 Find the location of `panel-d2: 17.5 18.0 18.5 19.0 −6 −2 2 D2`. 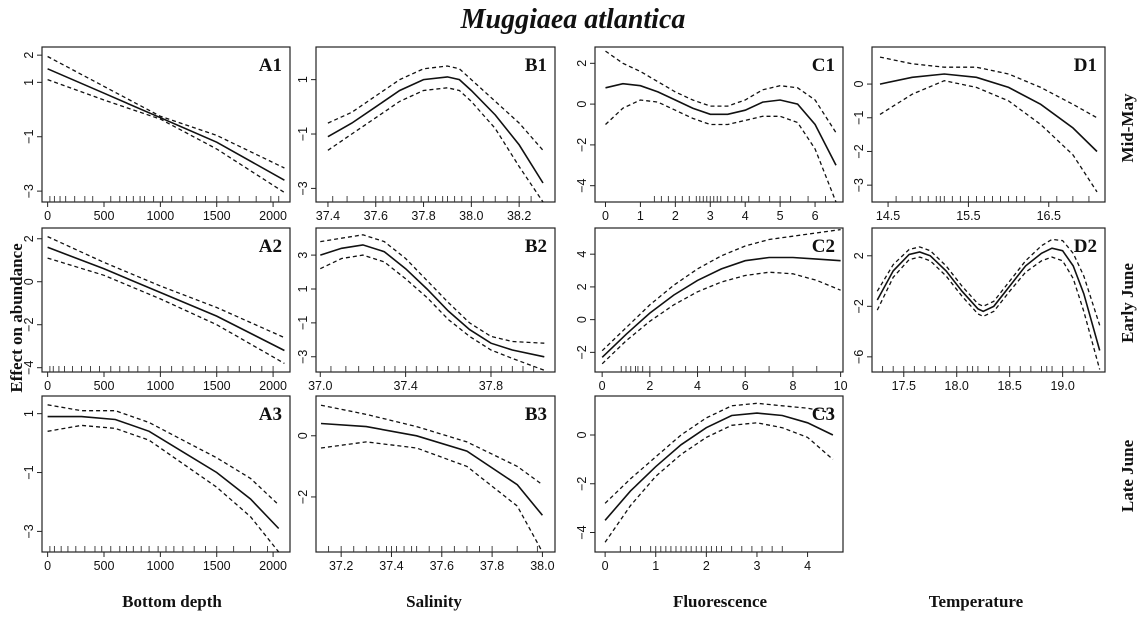

panel-d2: 17.5 18.0 18.5 19.0 −6 −2 2 D2 is located at coordinates (979, 310).